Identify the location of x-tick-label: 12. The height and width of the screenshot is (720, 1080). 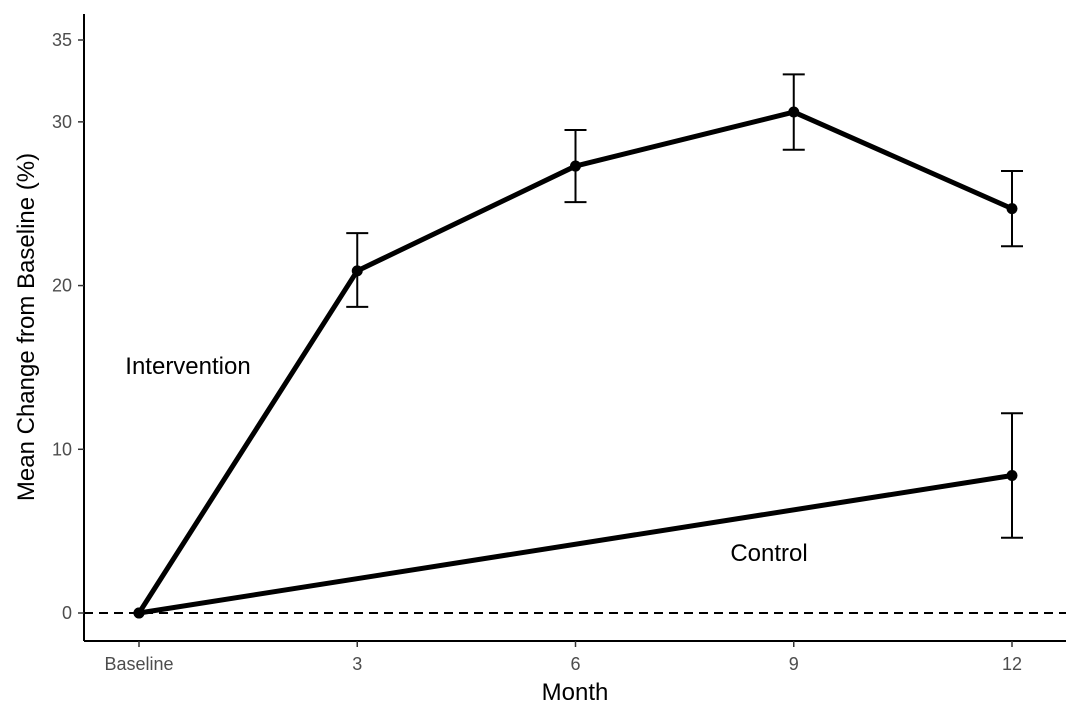
(1012, 664).